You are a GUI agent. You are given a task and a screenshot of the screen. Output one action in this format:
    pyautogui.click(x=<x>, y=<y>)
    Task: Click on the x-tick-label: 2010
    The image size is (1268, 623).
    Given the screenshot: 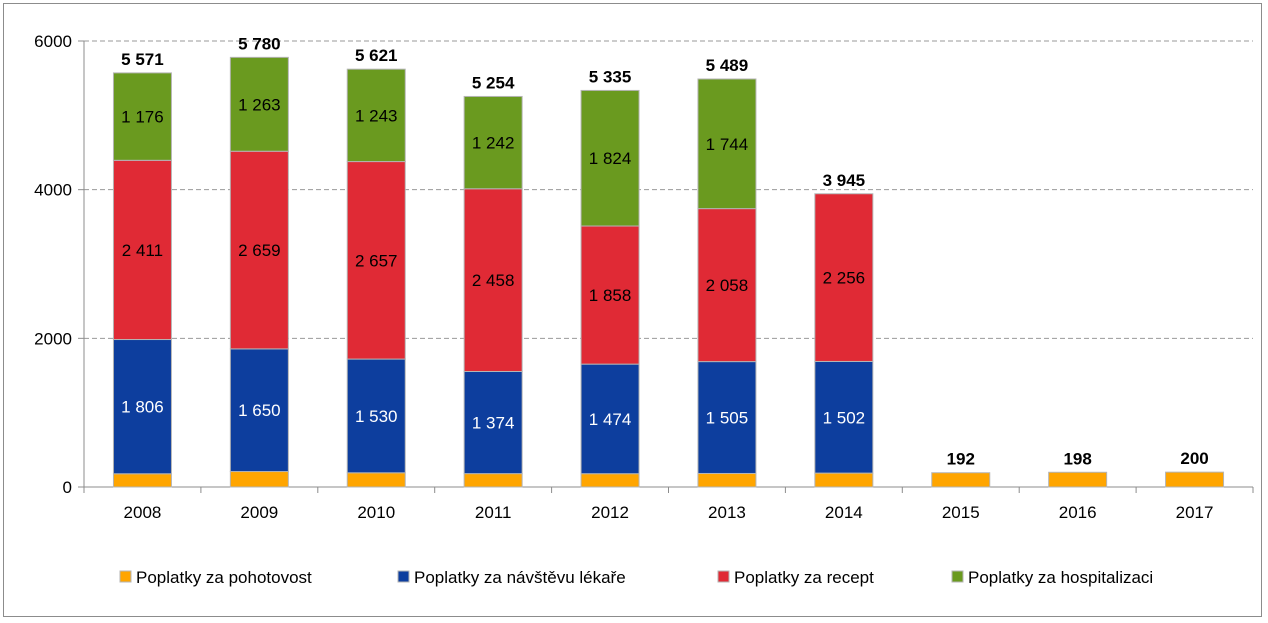 What is the action you would take?
    pyautogui.click(x=376, y=512)
    